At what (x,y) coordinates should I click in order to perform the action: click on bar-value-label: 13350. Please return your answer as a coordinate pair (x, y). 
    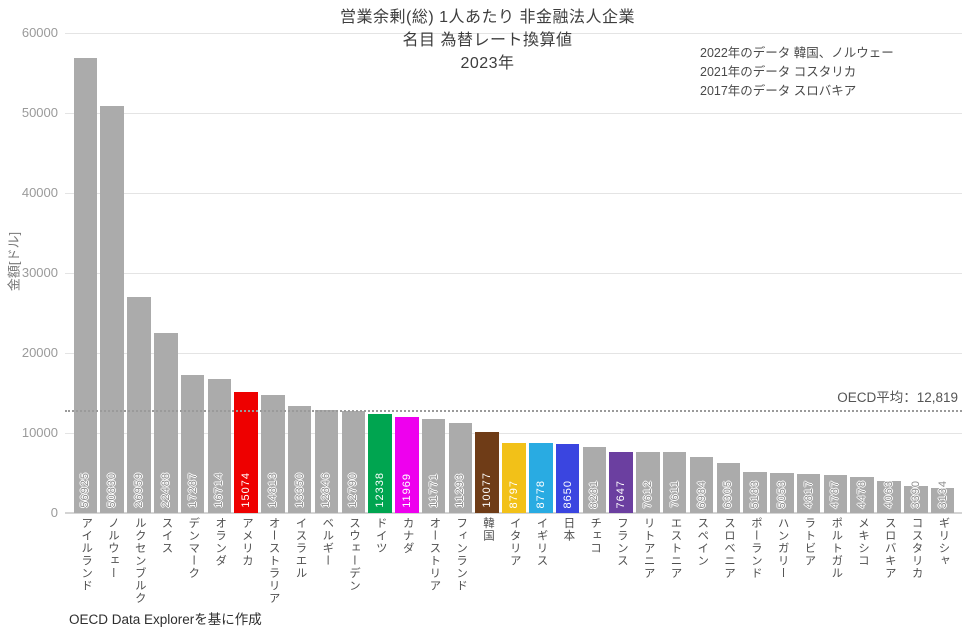
    Looking at the image, I should click on (299, 490).